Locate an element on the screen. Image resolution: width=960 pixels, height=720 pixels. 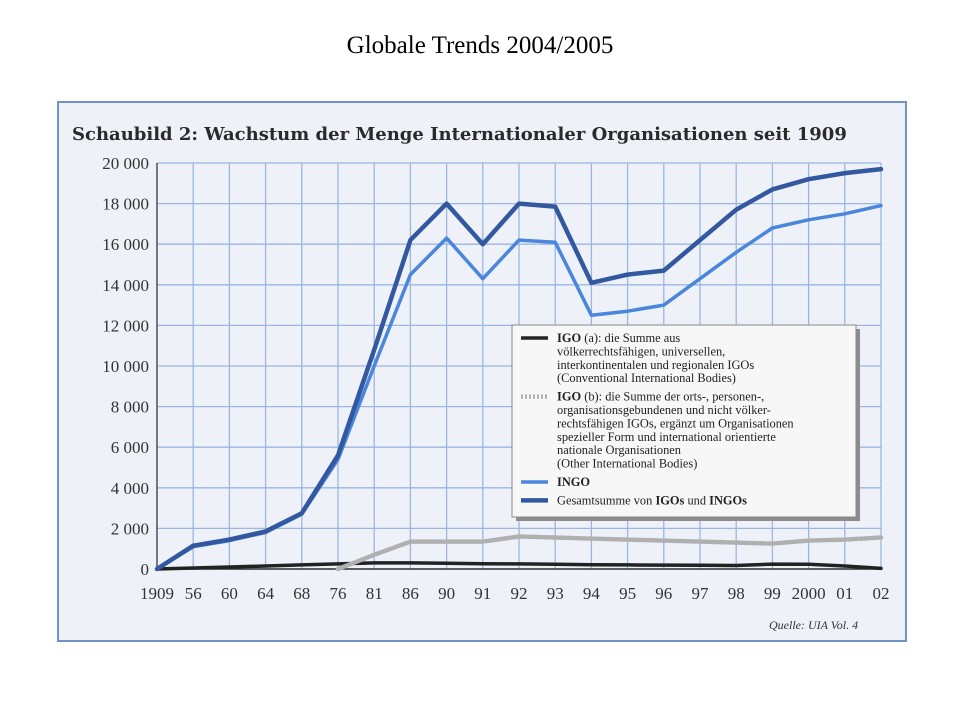
x-tick-label: 95 is located at coordinates (627, 593).